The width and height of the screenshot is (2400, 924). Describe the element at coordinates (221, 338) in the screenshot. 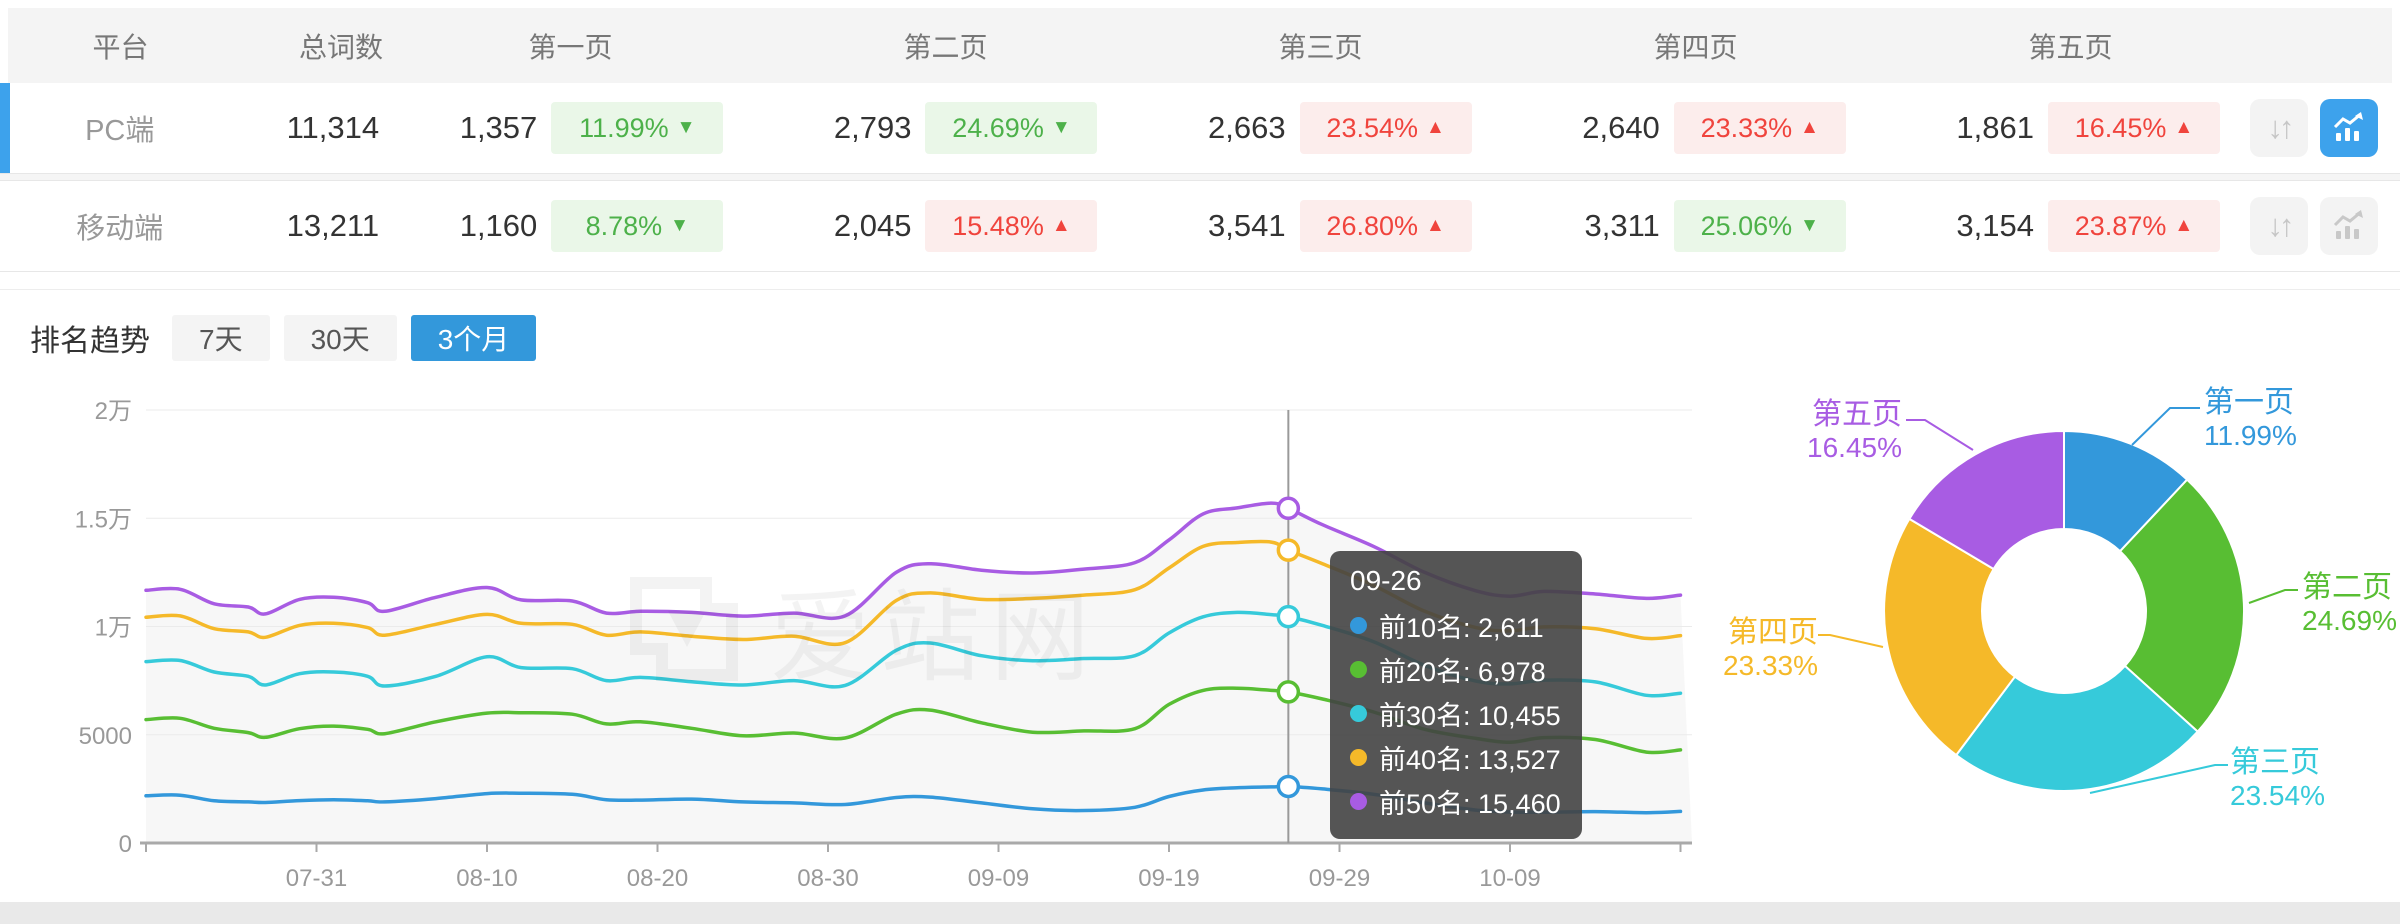

I see `tab-7-days: 7天` at that location.